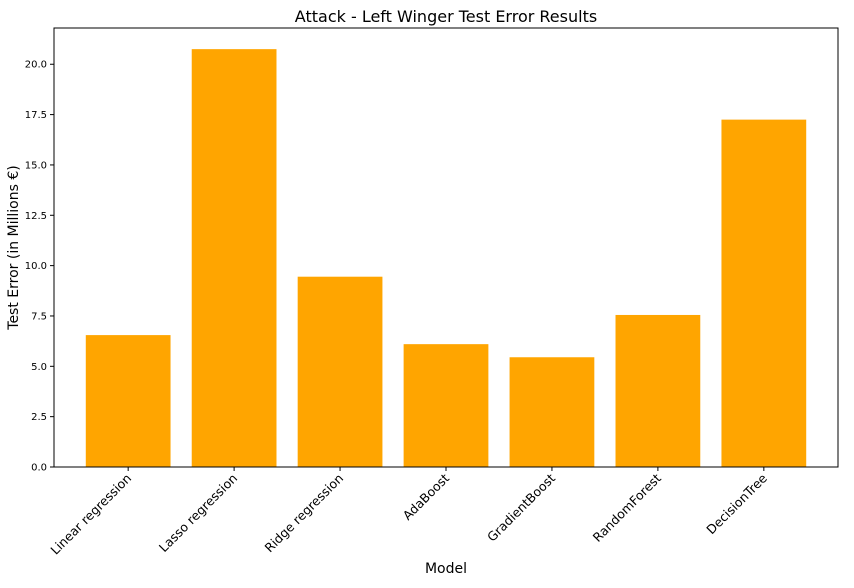 This screenshot has width=854, height=588. I want to click on y-tick-label: 7.5, so click(39, 316).